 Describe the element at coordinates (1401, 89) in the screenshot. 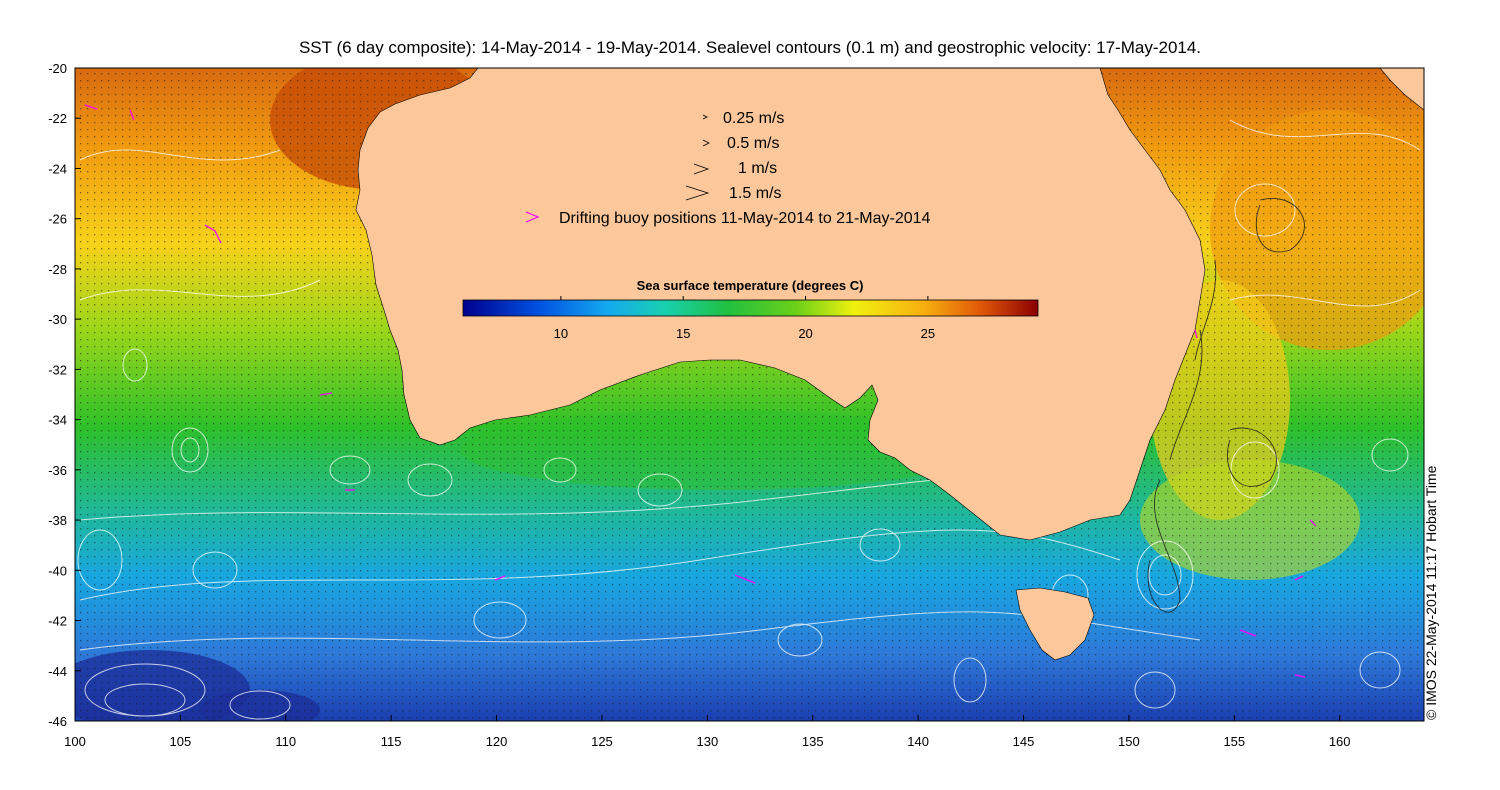

I see `new-guinea-coast` at that location.